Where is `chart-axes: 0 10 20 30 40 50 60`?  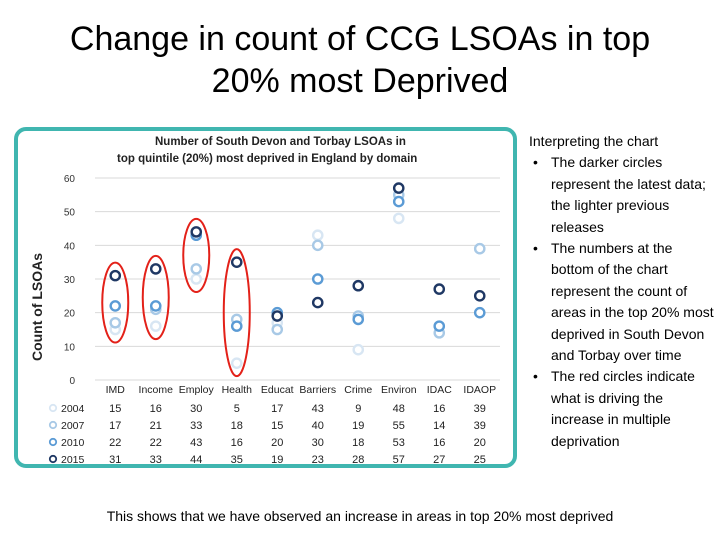 chart-axes: 0 10 20 30 40 50 60 is located at coordinates (70, 280).